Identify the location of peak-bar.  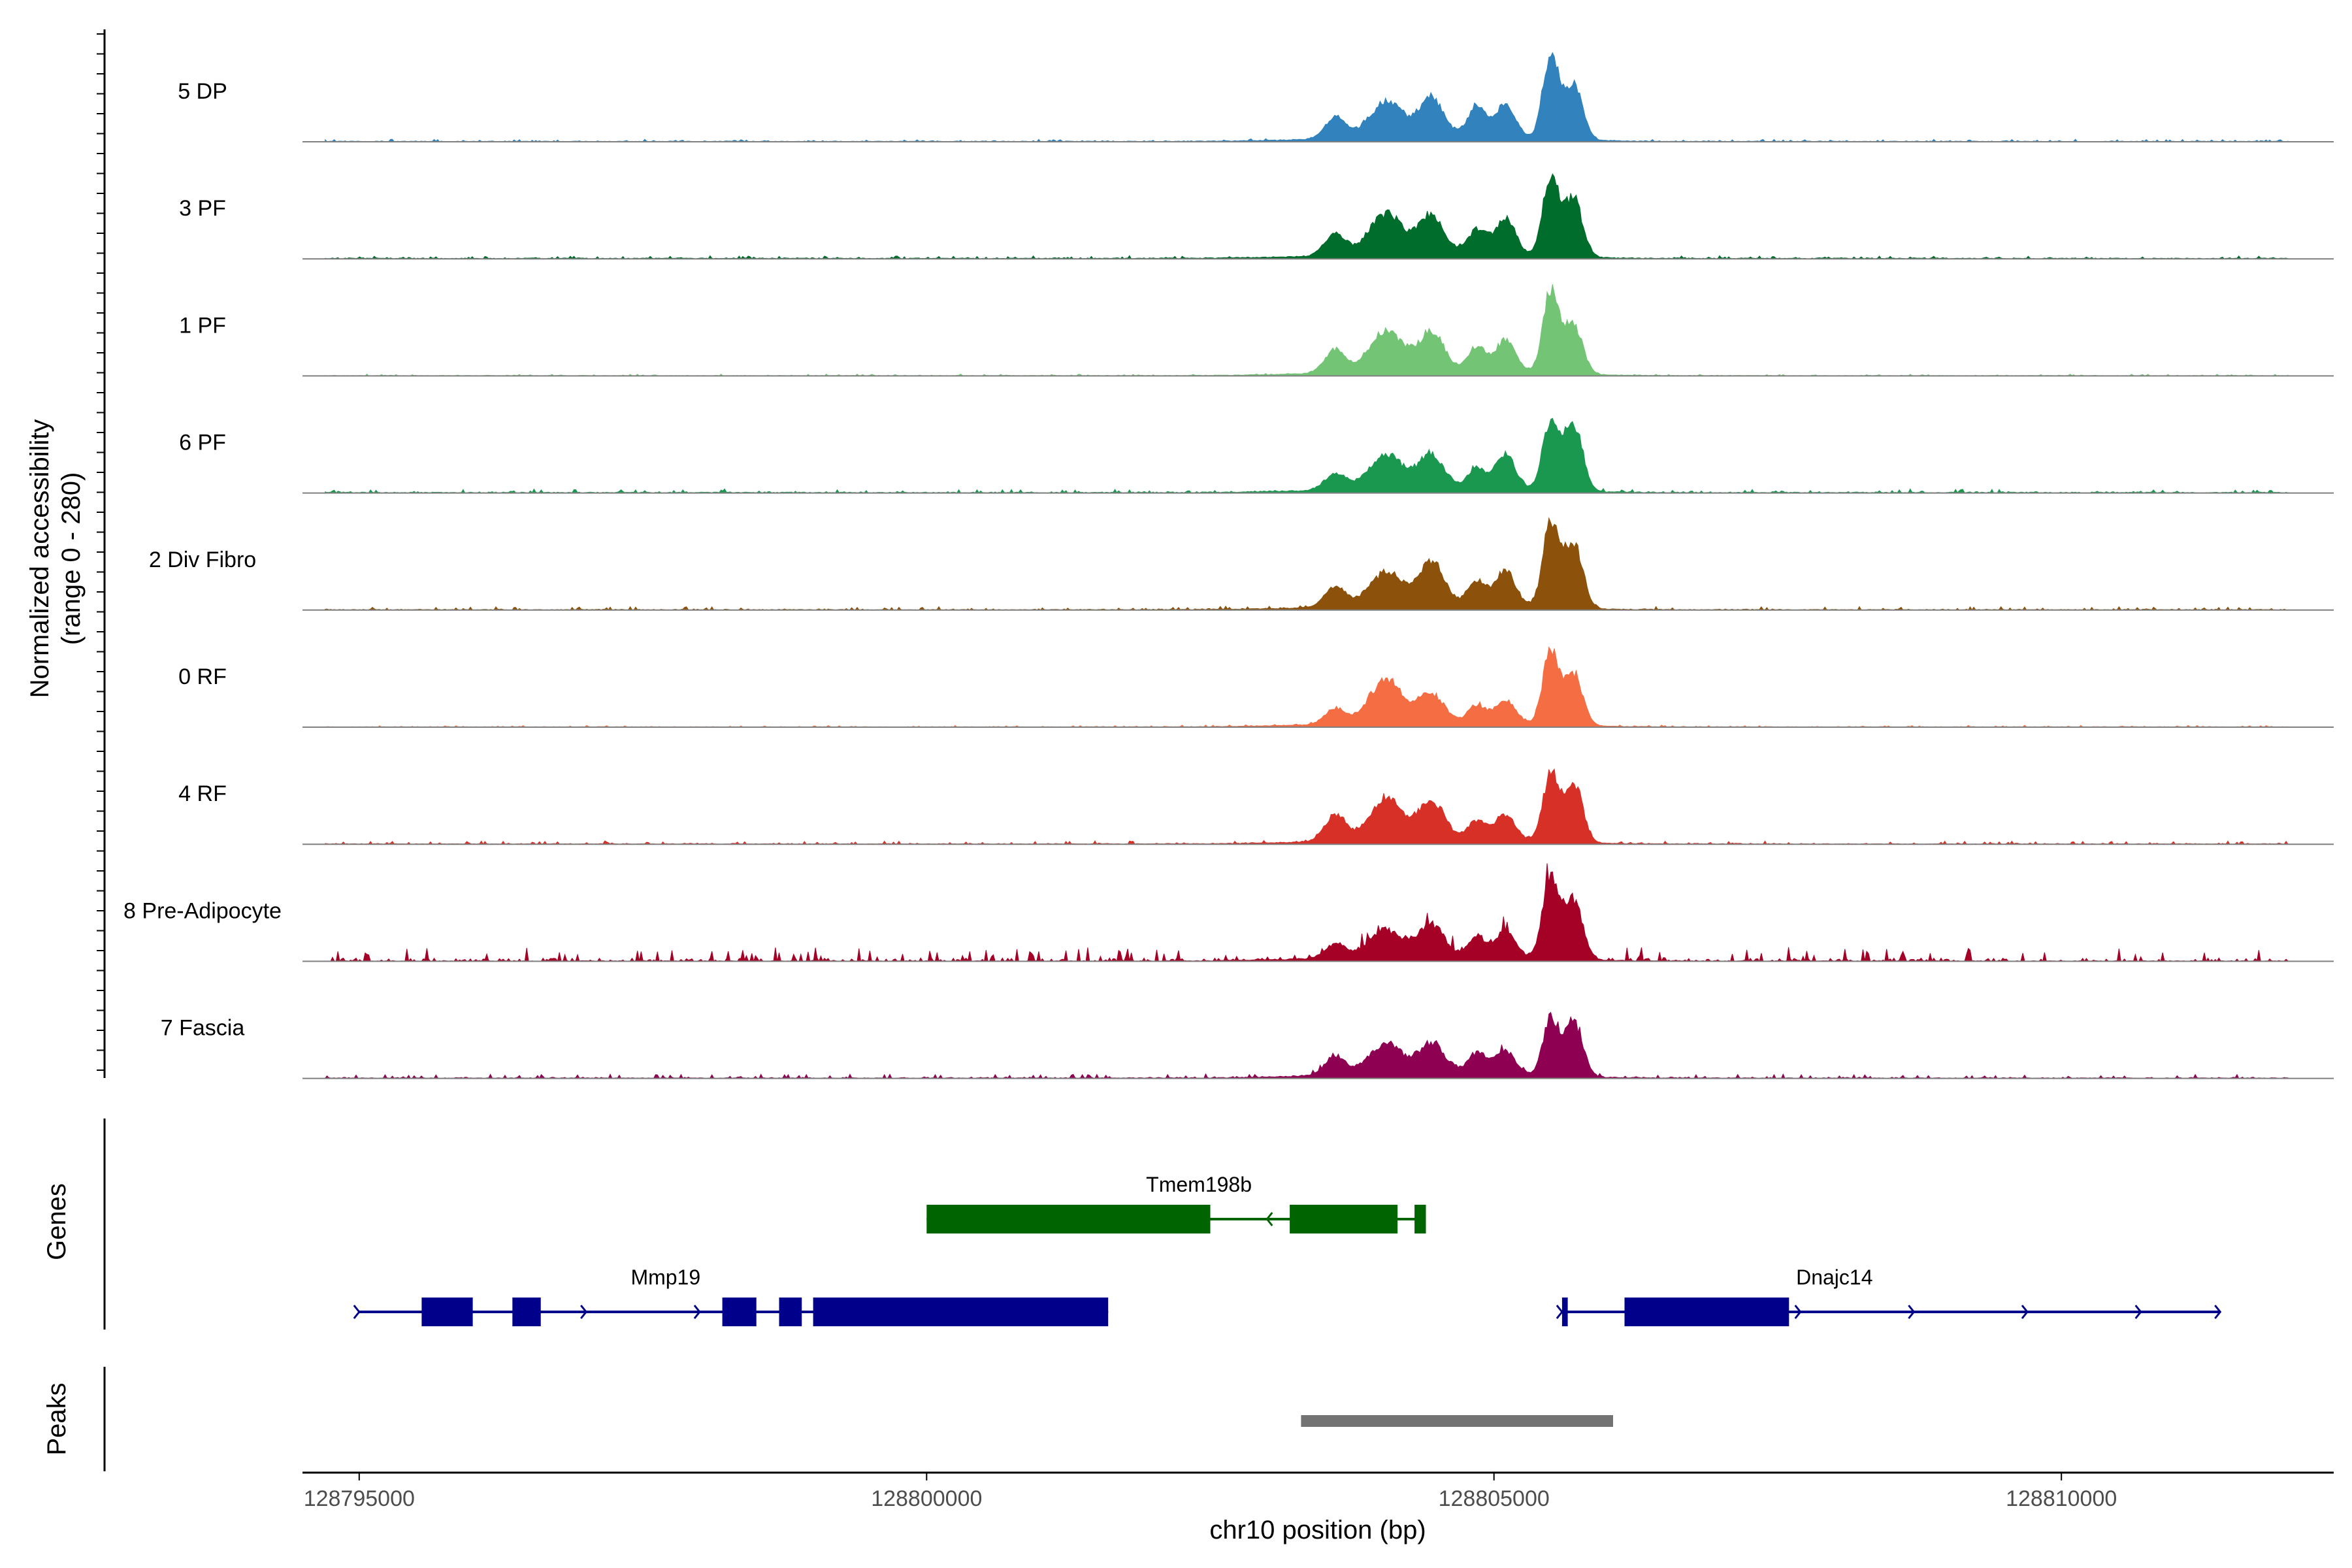
(1457, 1421).